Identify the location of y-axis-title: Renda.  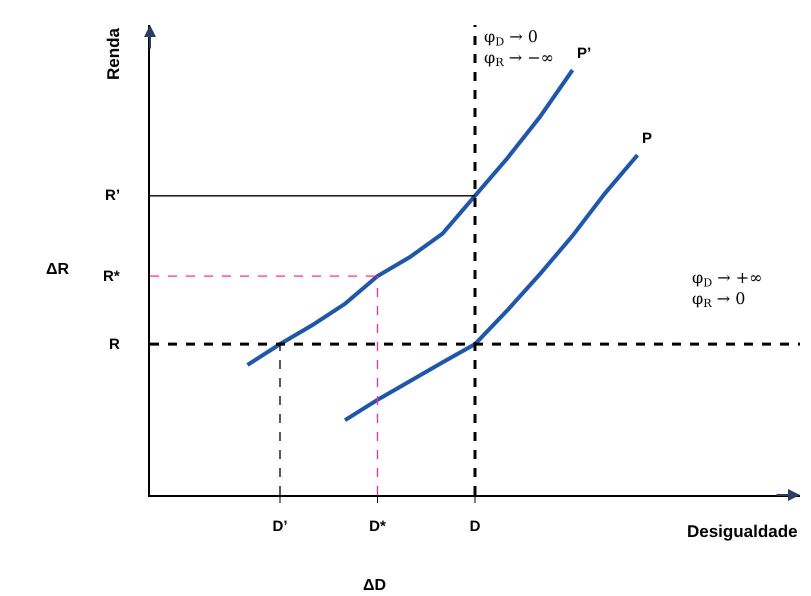
(113, 54).